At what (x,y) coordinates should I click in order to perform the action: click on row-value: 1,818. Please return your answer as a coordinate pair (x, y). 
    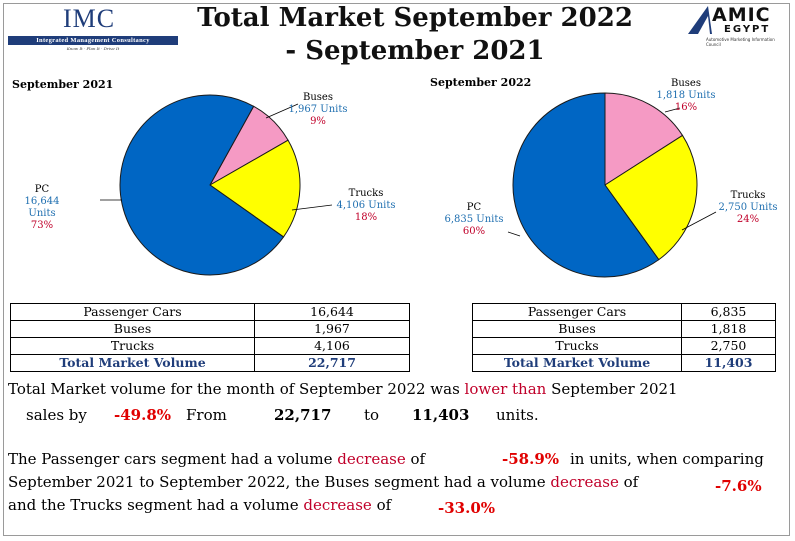
    Looking at the image, I should click on (728, 329).